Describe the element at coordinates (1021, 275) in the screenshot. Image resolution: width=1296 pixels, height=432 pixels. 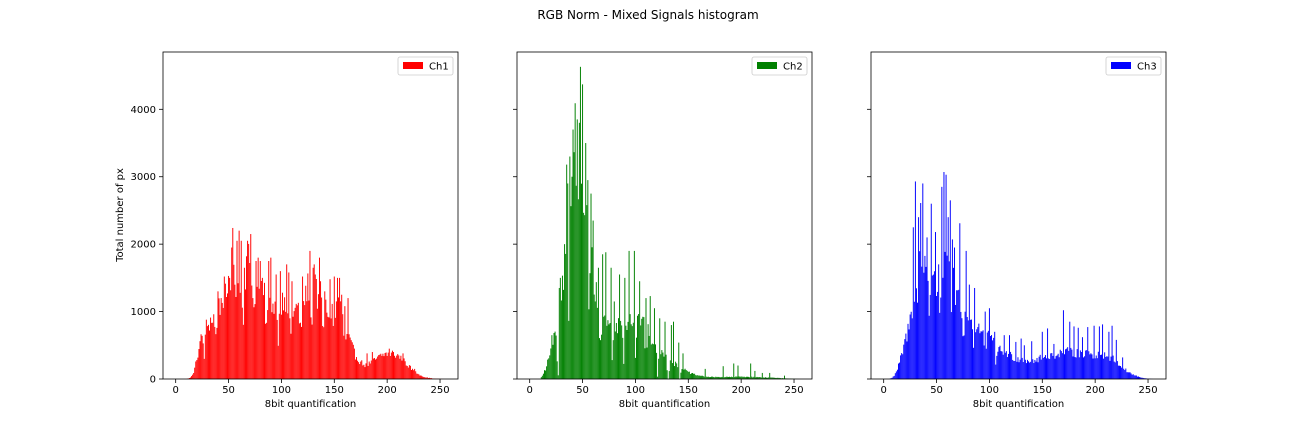
I see `bars-ch3` at that location.